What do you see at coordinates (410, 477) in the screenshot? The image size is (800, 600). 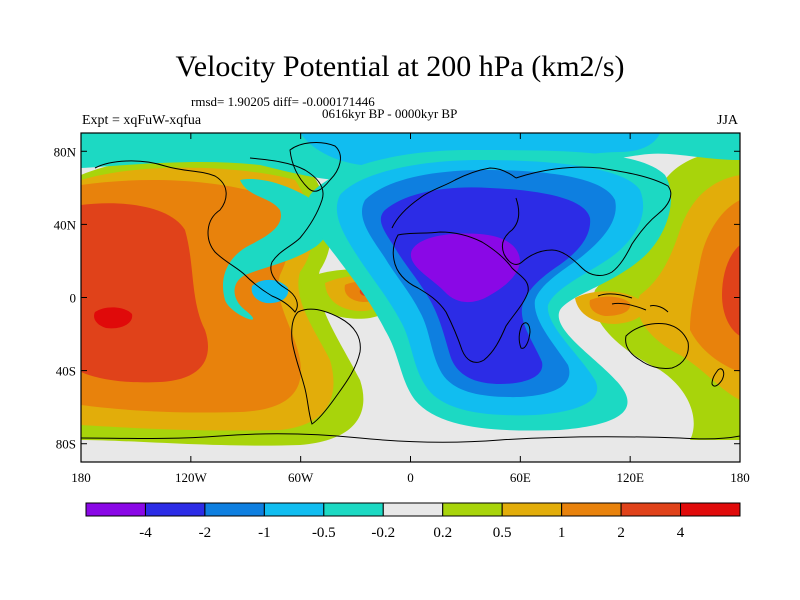 I see `x-tick-label: 0` at bounding box center [410, 477].